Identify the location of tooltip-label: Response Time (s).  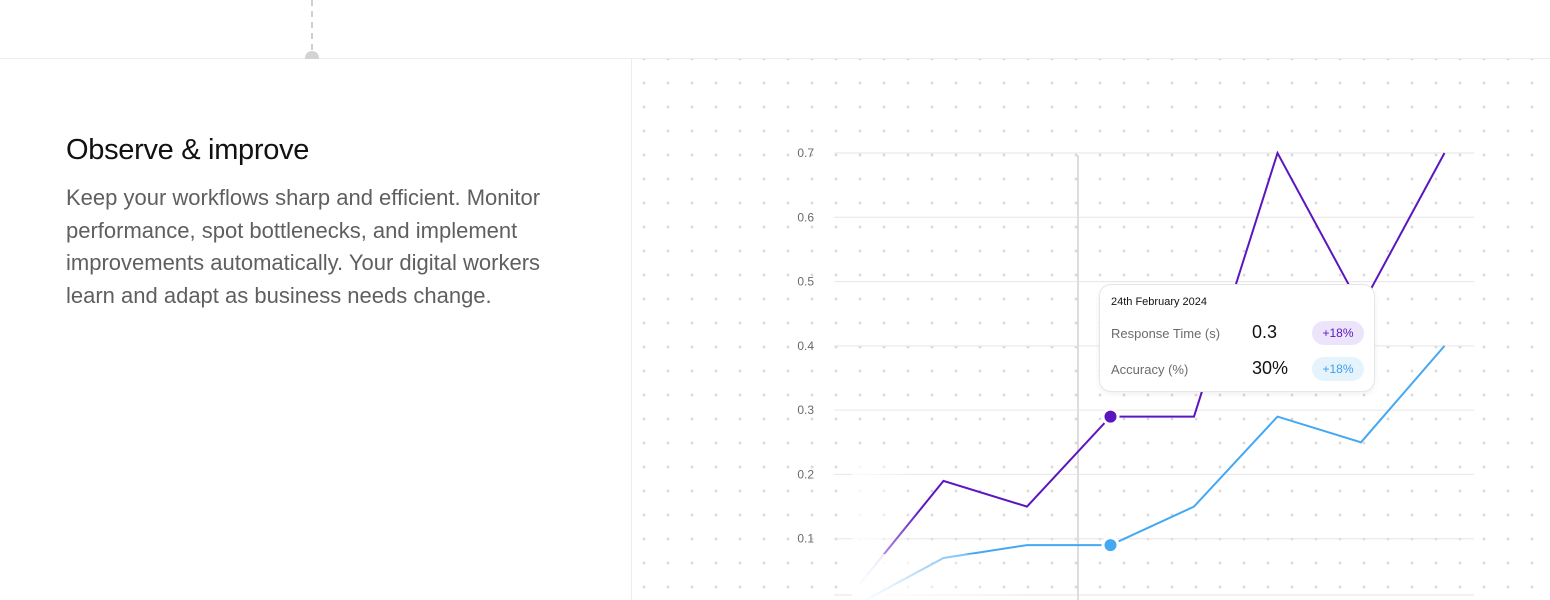
(1166, 333).